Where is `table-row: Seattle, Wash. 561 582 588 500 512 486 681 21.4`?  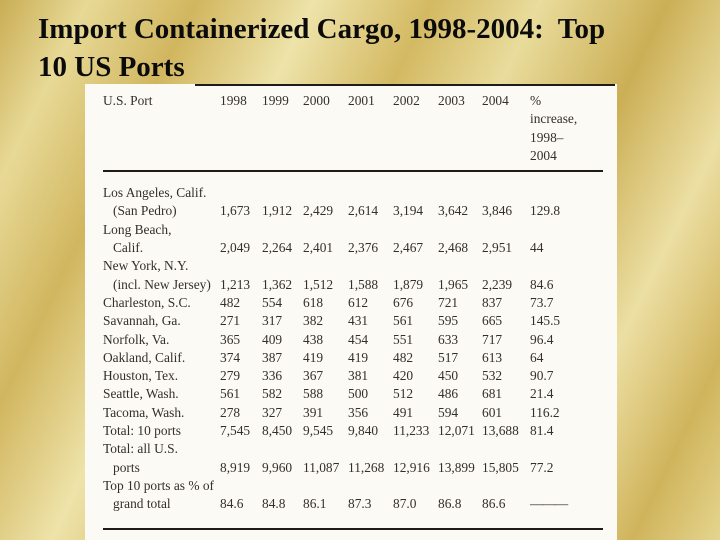 table-row: Seattle, Wash. 561 582 588 500 512 486 681 21.4 is located at coordinates (353, 394).